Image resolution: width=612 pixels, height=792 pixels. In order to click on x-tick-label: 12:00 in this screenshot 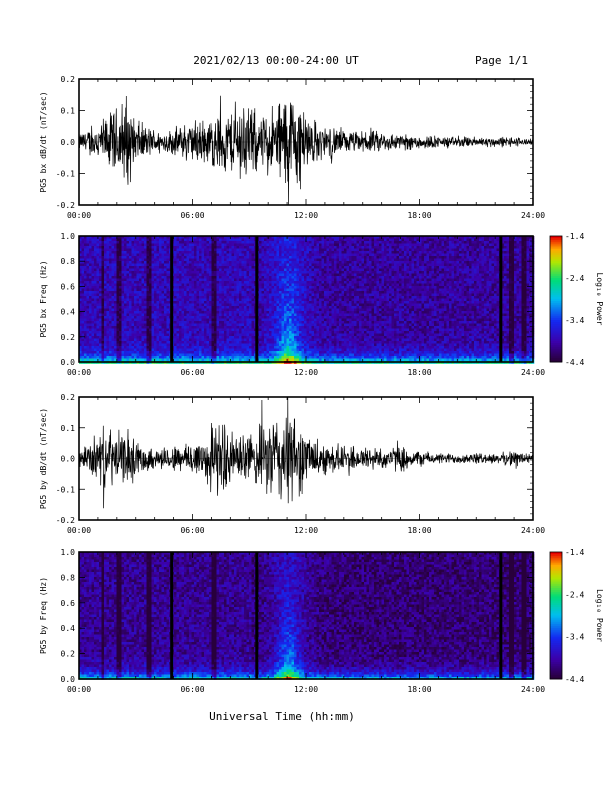, I will do `click(306, 215)`.